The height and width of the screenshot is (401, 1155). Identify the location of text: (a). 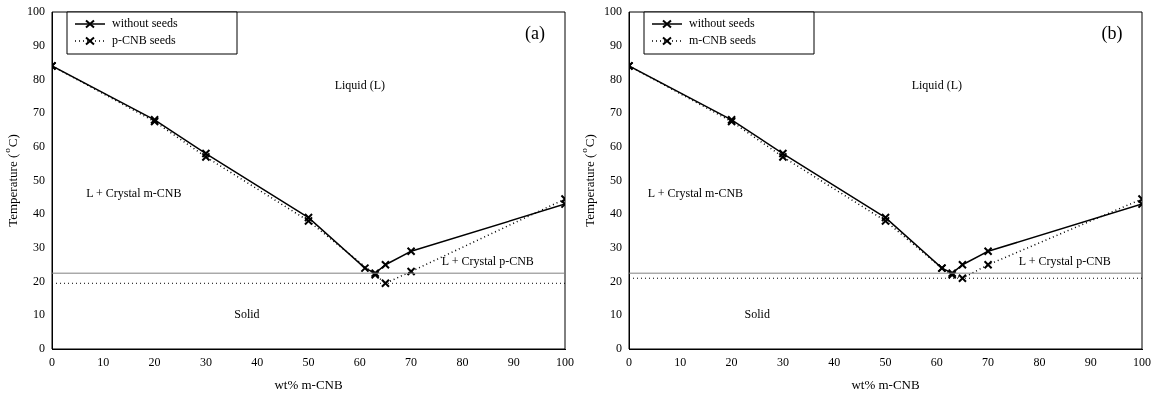
(535, 33).